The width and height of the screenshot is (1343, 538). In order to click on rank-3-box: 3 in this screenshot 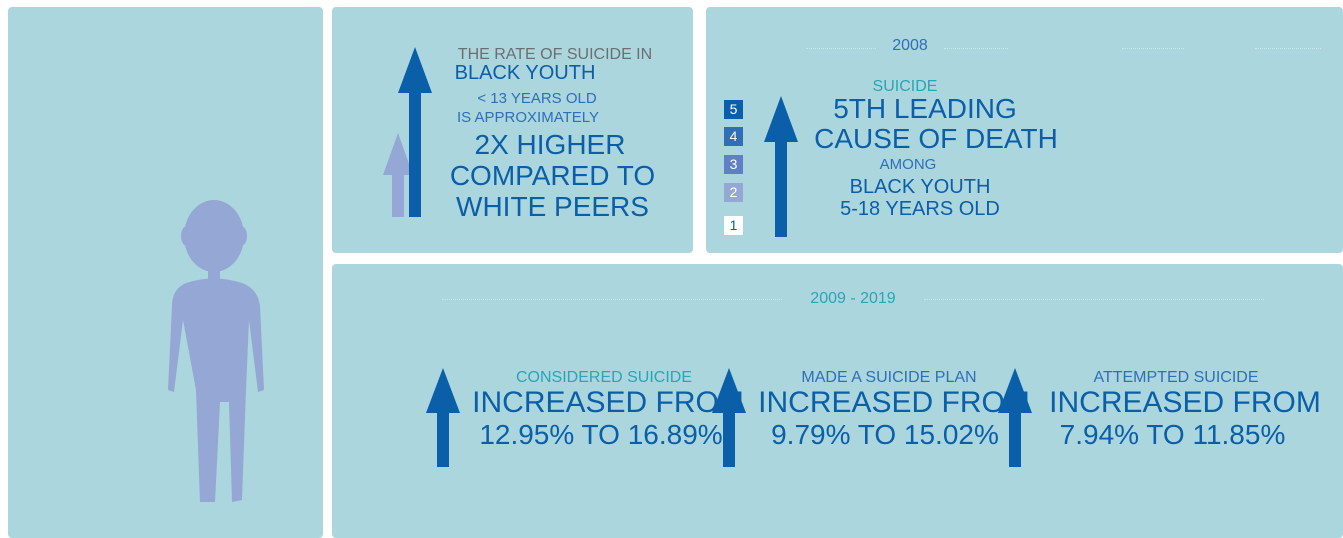, I will do `click(733, 164)`.